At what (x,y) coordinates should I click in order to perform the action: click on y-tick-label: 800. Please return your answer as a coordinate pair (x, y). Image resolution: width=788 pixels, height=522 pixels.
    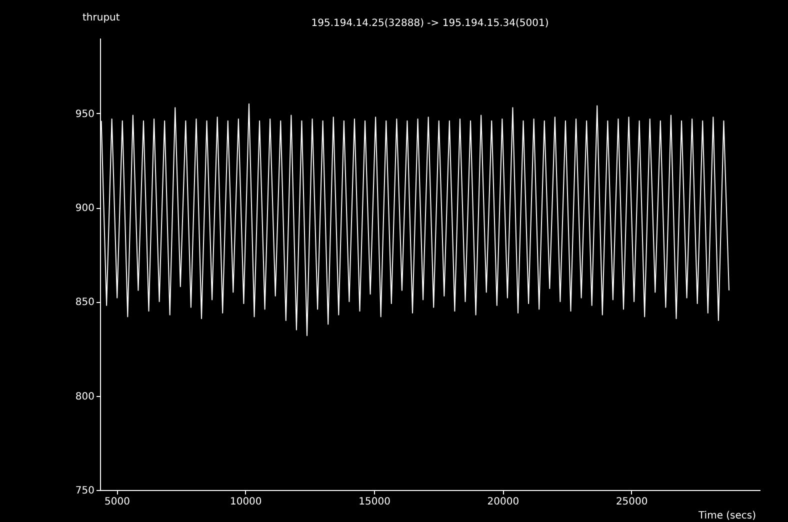
    Looking at the image, I should click on (84, 396).